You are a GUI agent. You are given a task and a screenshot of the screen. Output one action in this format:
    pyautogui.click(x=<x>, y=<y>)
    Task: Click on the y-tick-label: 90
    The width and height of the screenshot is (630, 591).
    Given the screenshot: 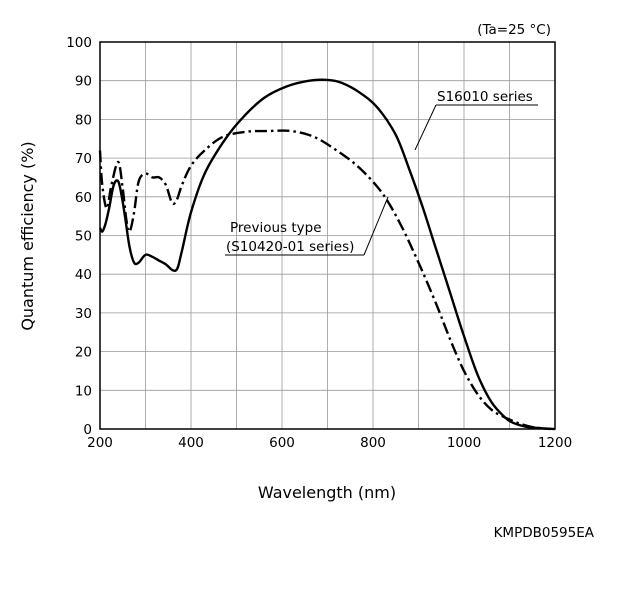 What is the action you would take?
    pyautogui.click(x=83, y=82)
    